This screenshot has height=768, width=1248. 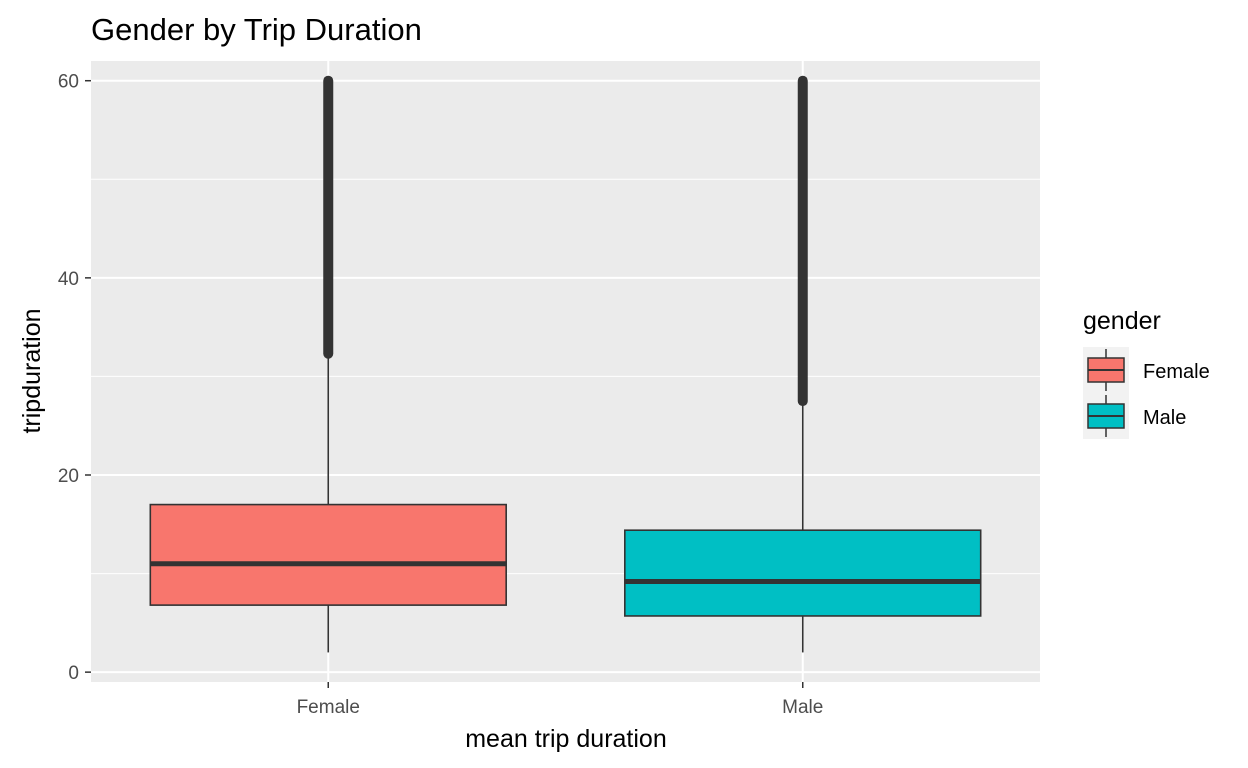 What do you see at coordinates (566, 739) in the screenshot?
I see `x-axis-title: mean trip duration` at bounding box center [566, 739].